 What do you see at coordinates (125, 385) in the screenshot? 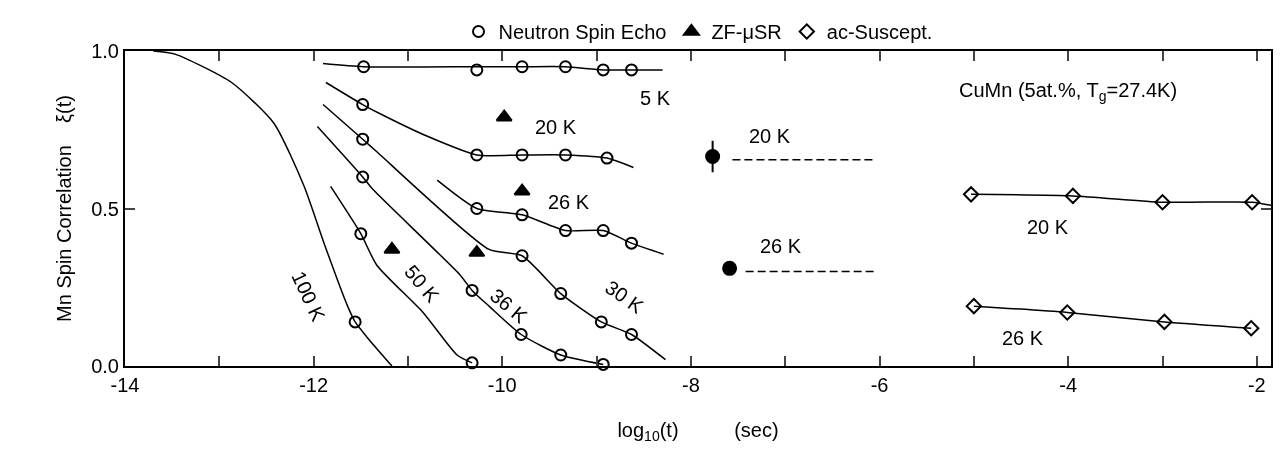
I see `x-tick-label: -14` at bounding box center [125, 385].